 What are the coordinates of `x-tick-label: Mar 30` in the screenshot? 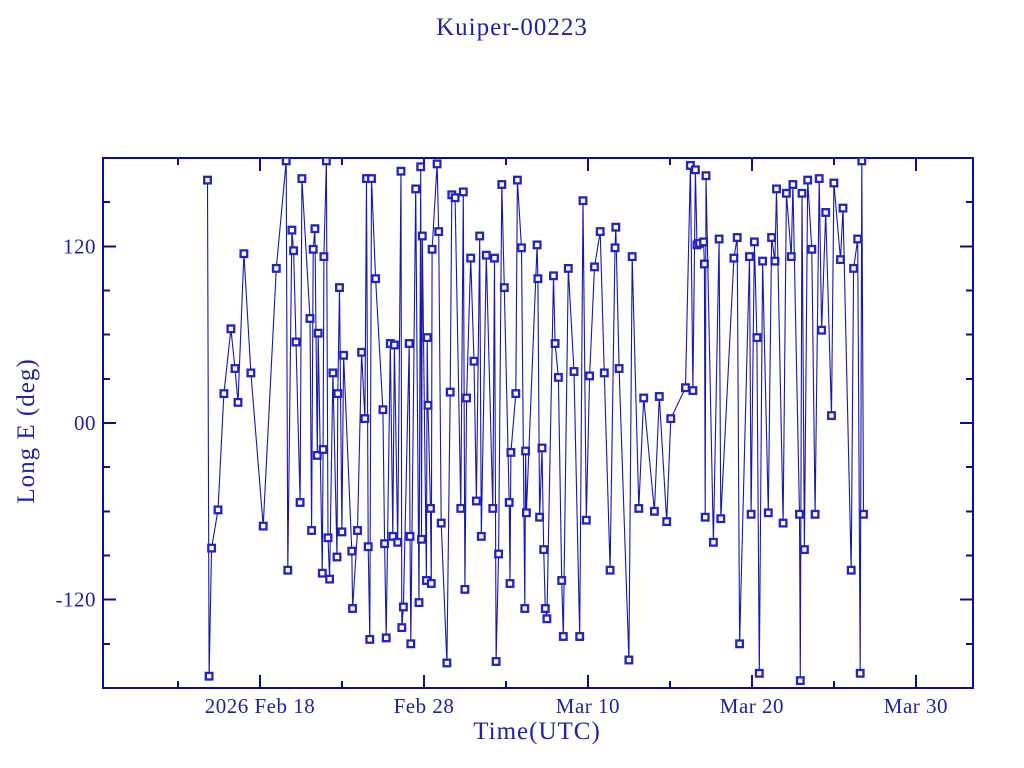 It's located at (916, 706).